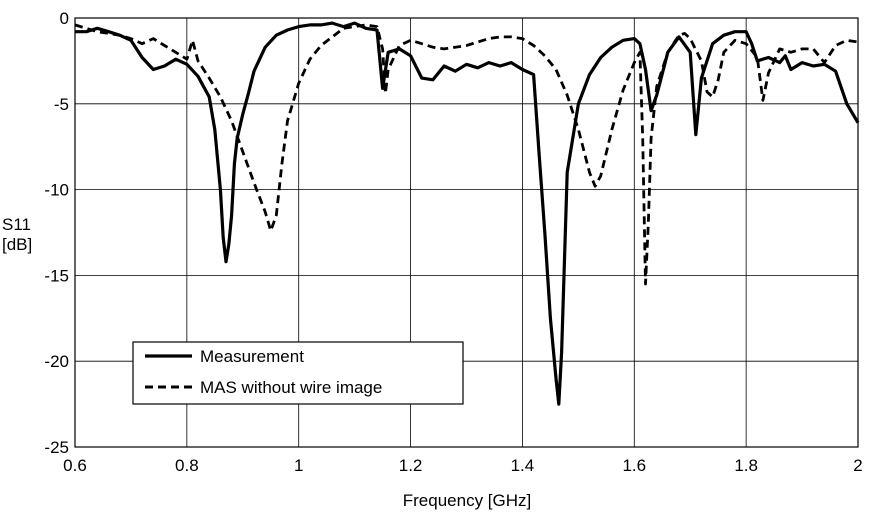  I want to click on y-tick-labels: 0 -5 -10 -15 -20 -25, so click(56, 233).